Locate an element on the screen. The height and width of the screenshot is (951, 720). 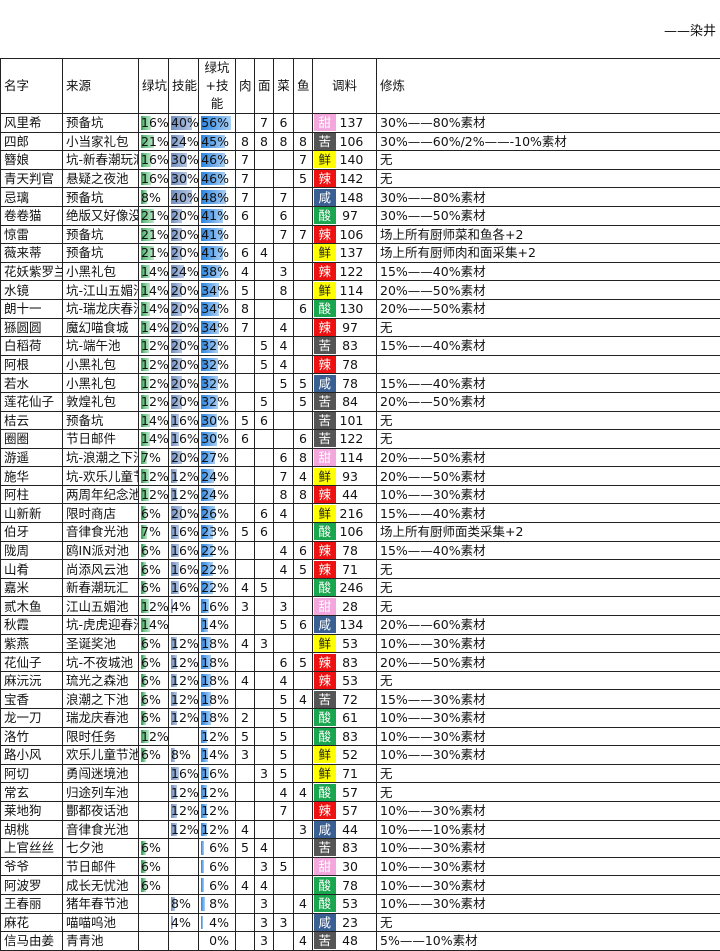
cell-total: 16% is located at coordinates (217, 606).